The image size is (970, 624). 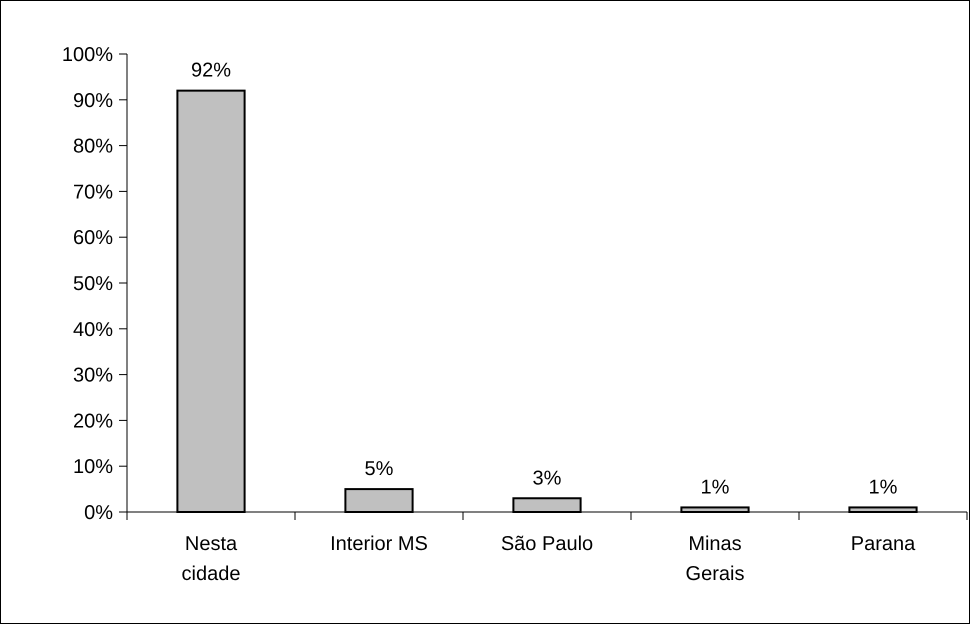 What do you see at coordinates (211, 71) in the screenshot?
I see `data-label: 92%` at bounding box center [211, 71].